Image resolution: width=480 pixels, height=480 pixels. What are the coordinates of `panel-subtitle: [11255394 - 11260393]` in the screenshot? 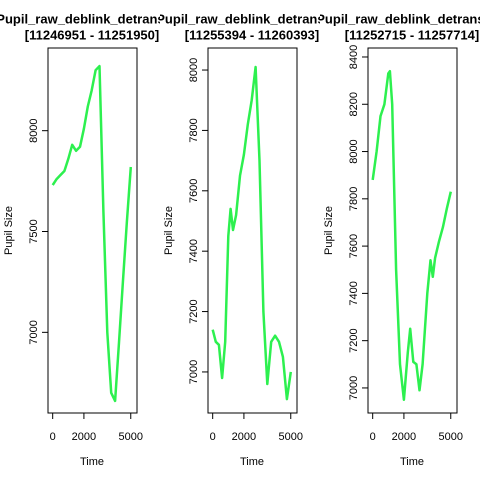 It's located at (252, 34).